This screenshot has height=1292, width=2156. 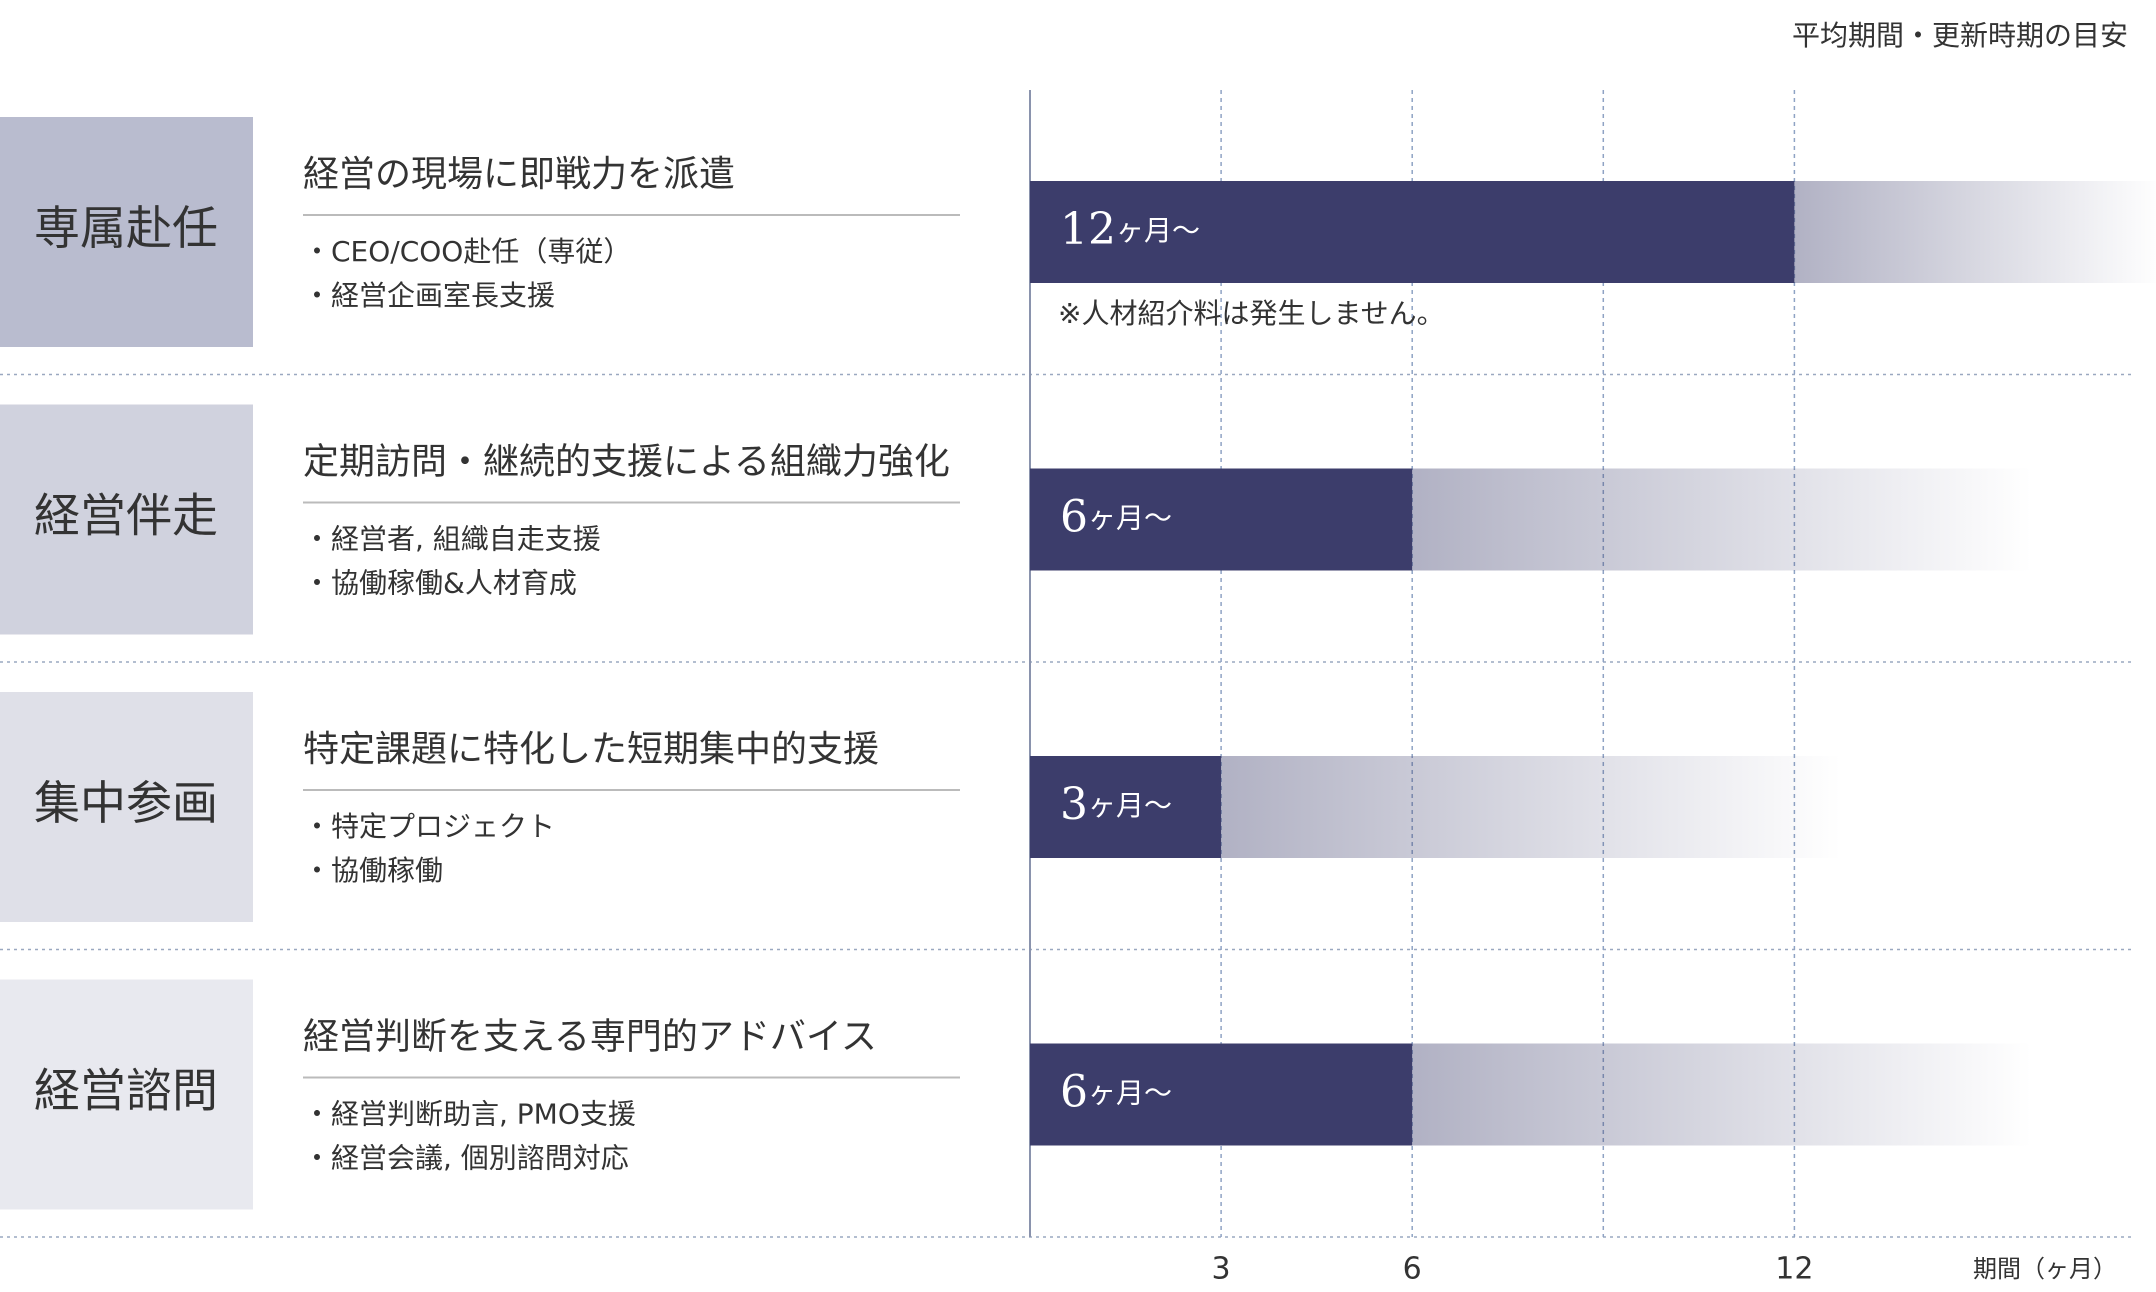 What do you see at coordinates (469, 1114) in the screenshot?
I see `bullet: ・経営判断助言, PMO支援` at bounding box center [469, 1114].